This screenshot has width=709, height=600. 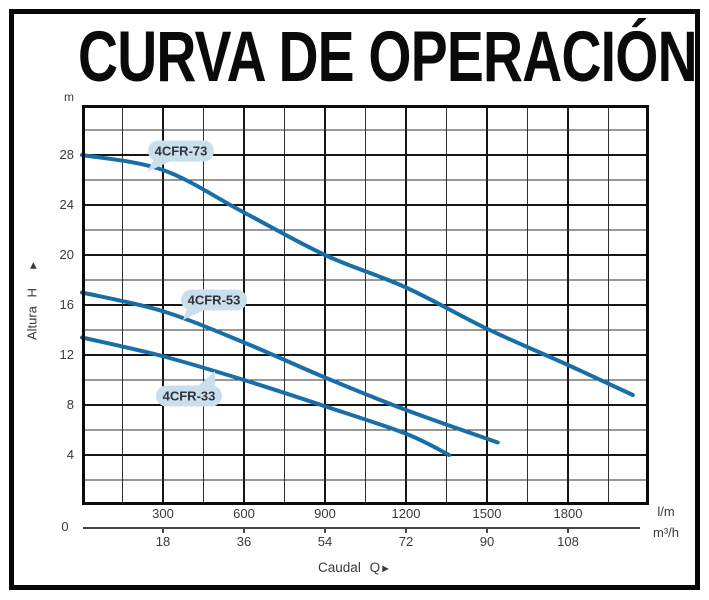 What do you see at coordinates (666, 532) in the screenshot?
I see `x-axis-unit-m3h: m³/h` at bounding box center [666, 532].